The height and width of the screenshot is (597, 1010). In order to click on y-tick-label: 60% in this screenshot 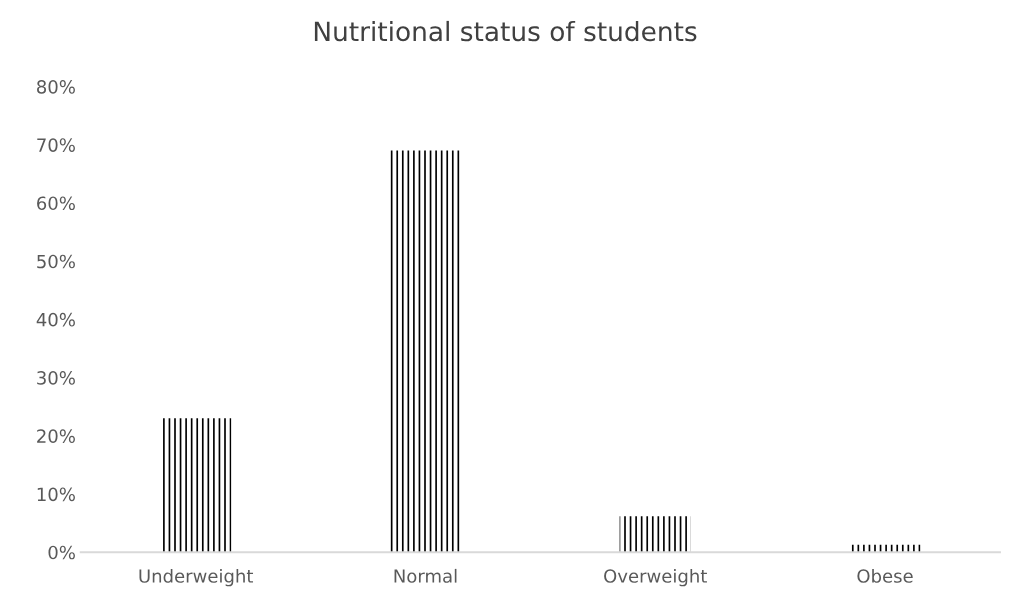, I will do `click(56, 203)`.